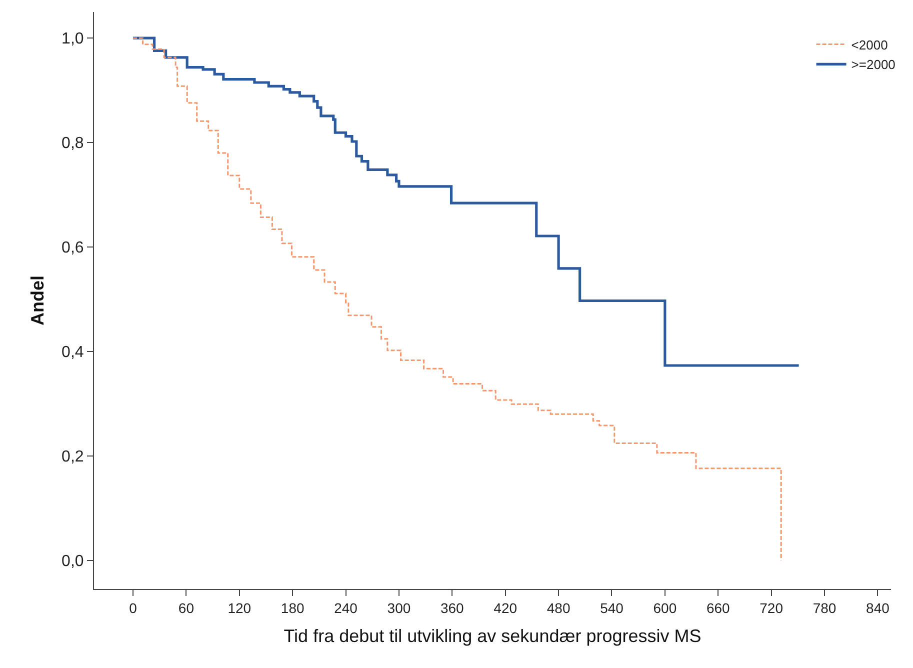 The image size is (913, 668). What do you see at coordinates (73, 457) in the screenshot?
I see `y-tick-label: 0,2` at bounding box center [73, 457].